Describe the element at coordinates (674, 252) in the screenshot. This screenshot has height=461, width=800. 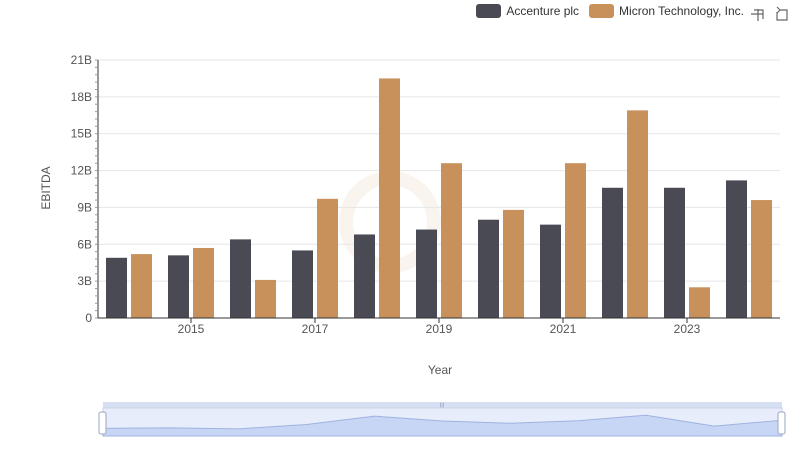
I see `bar-accenture-2023` at that location.